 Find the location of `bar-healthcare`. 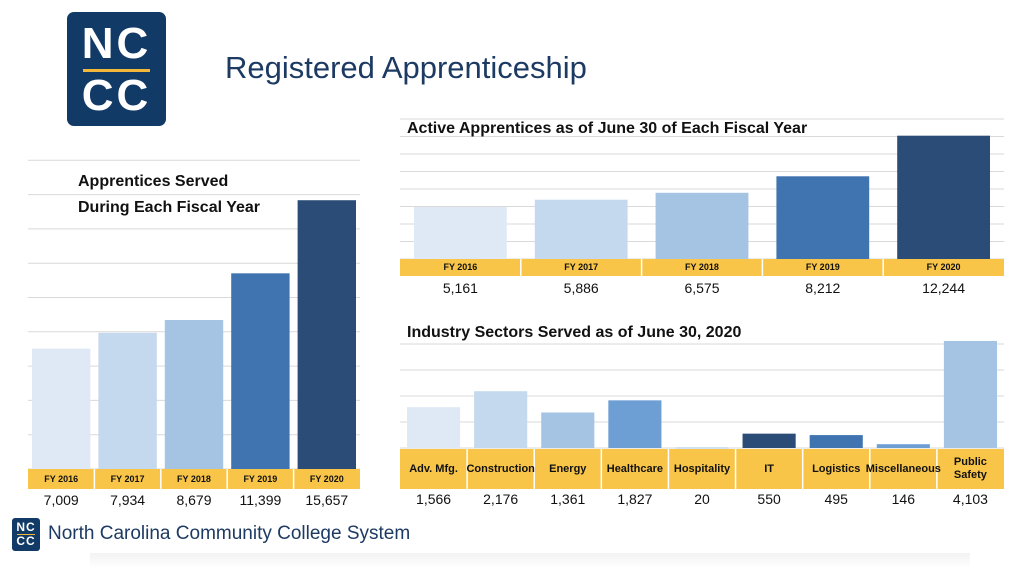

bar-healthcare is located at coordinates (635, 424).